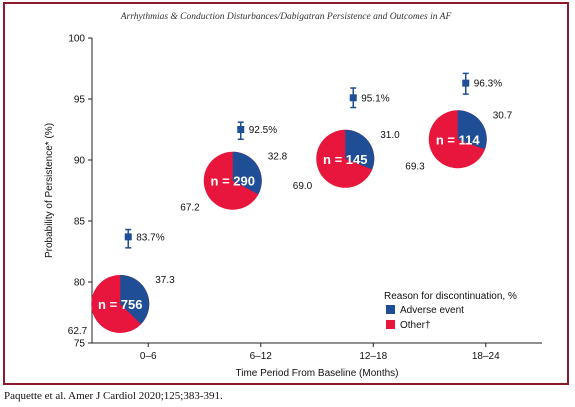 Image resolution: width=575 pixels, height=407 pixels. I want to click on pie-n-label: n = 756, so click(120, 304).